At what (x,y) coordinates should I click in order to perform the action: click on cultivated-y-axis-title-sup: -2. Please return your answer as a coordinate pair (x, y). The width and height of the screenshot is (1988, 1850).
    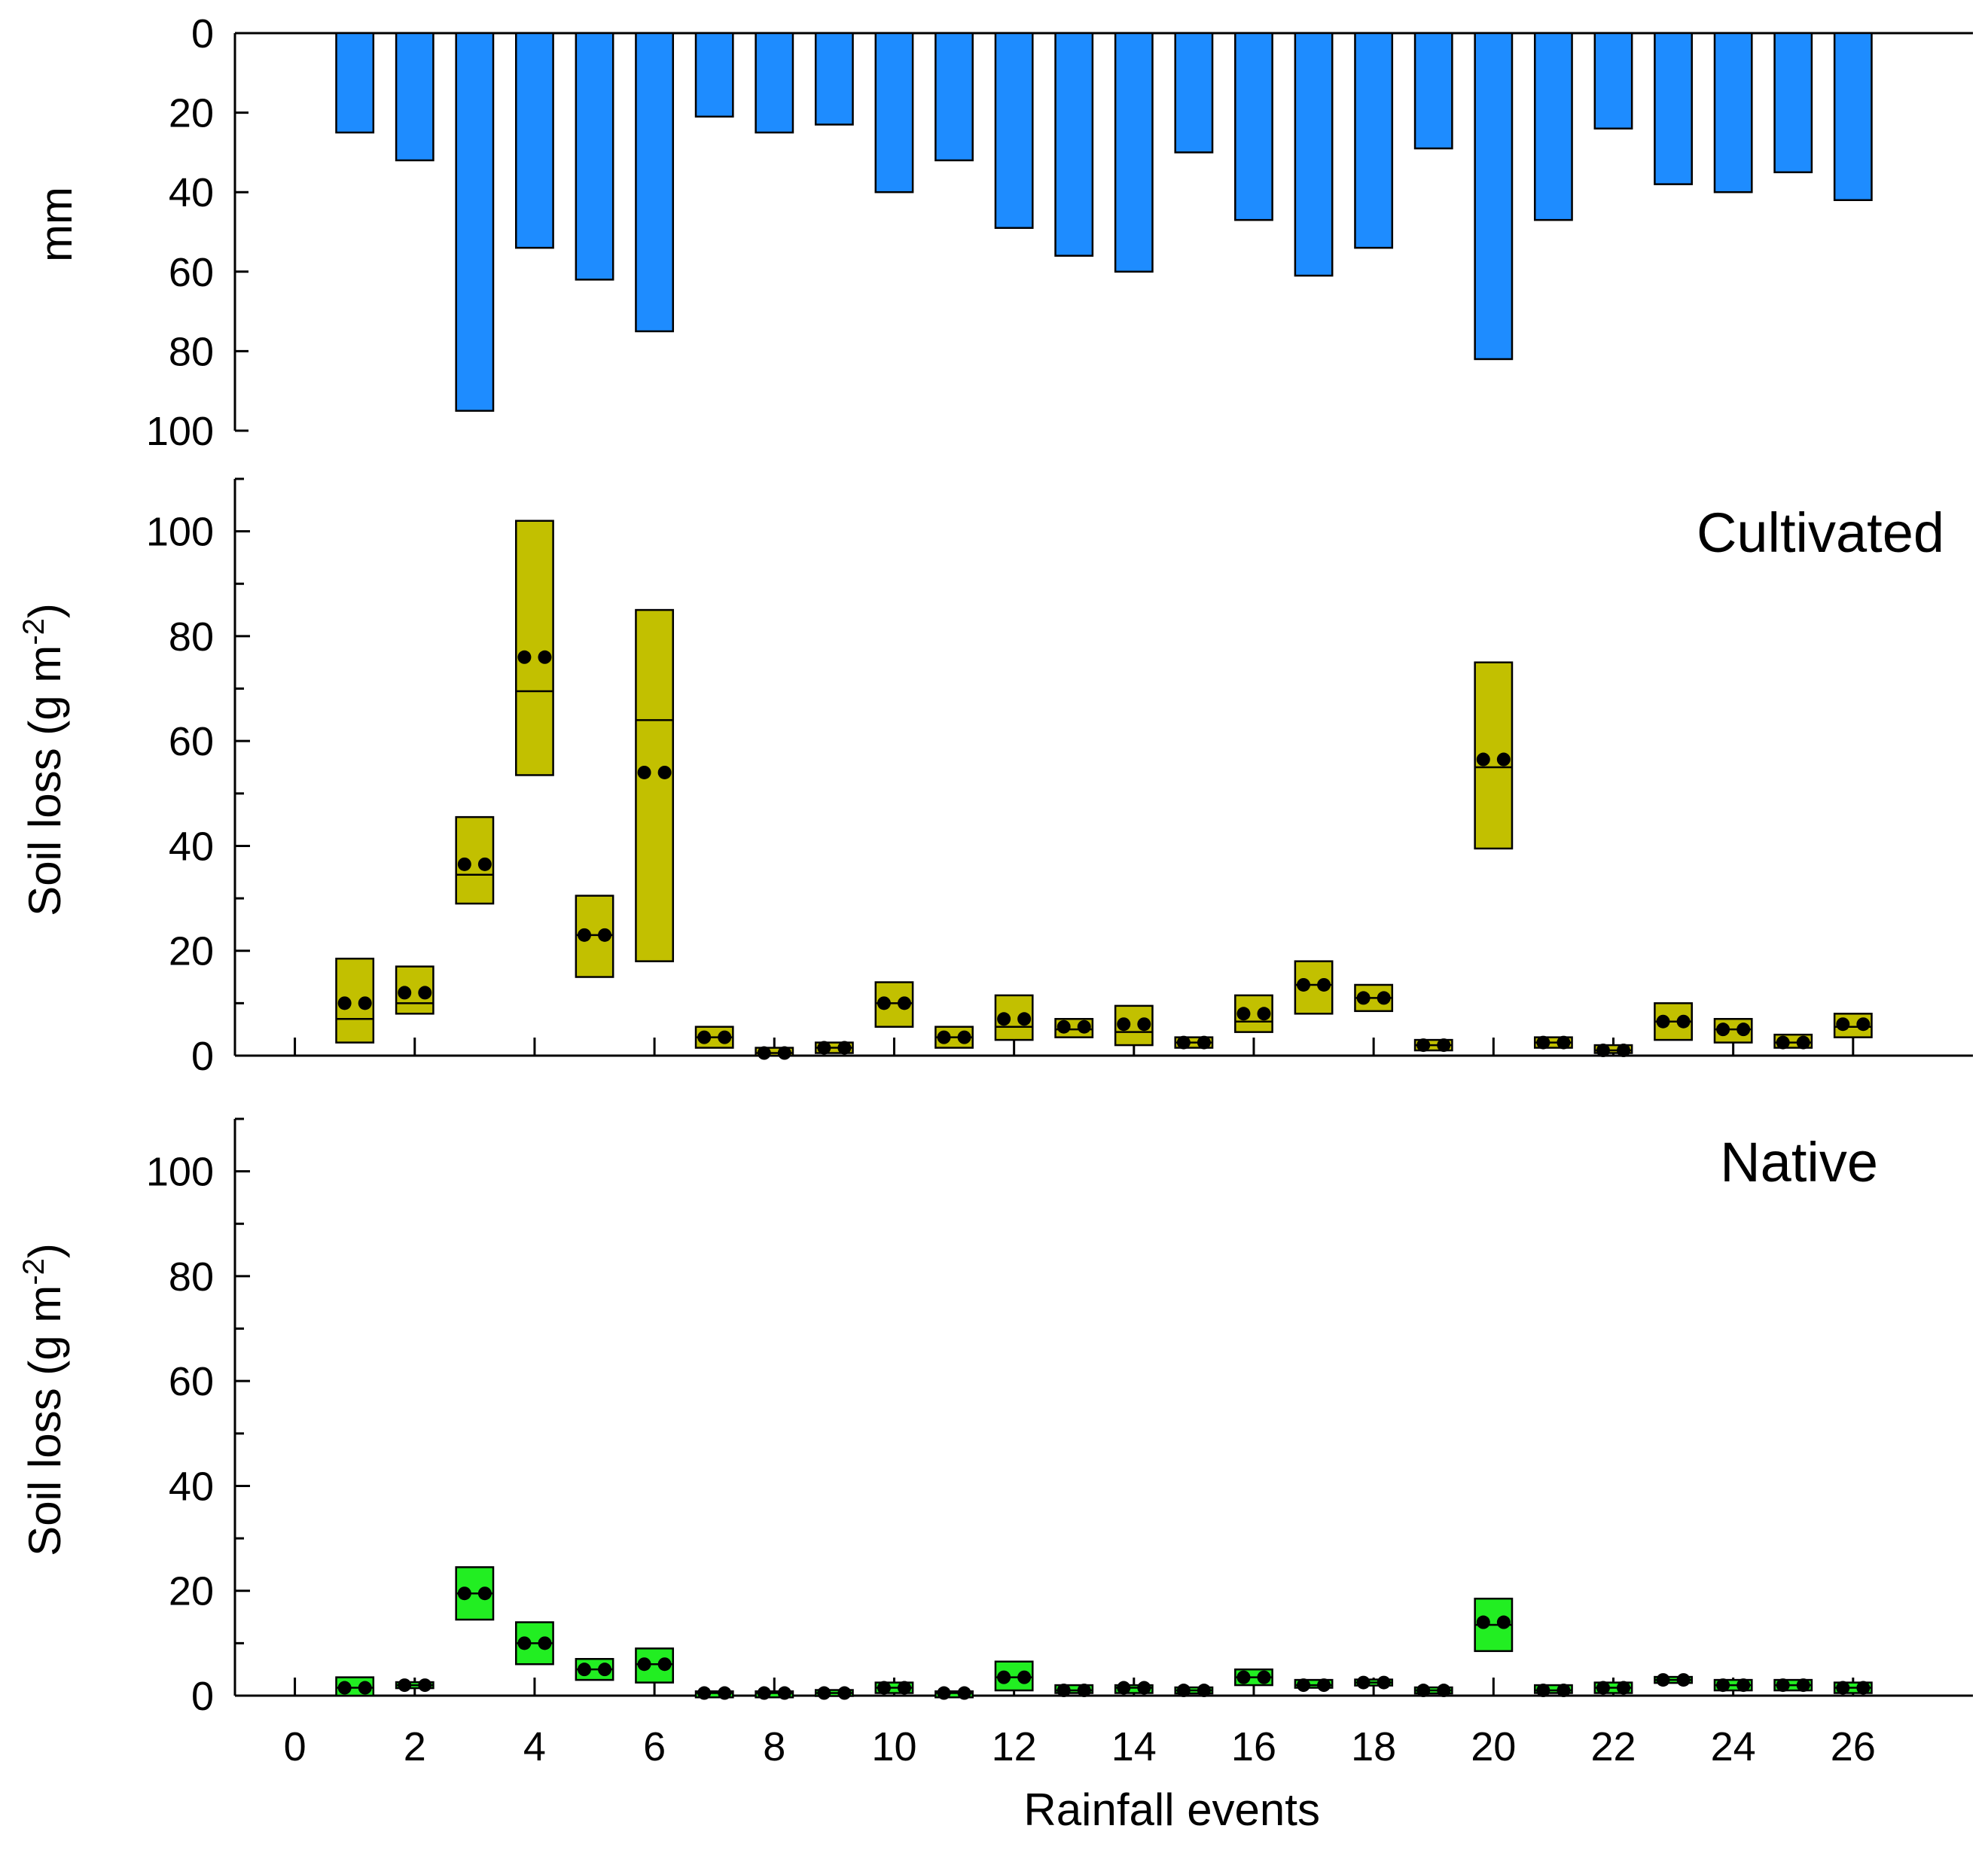
    Looking at the image, I should click on (33, 631).